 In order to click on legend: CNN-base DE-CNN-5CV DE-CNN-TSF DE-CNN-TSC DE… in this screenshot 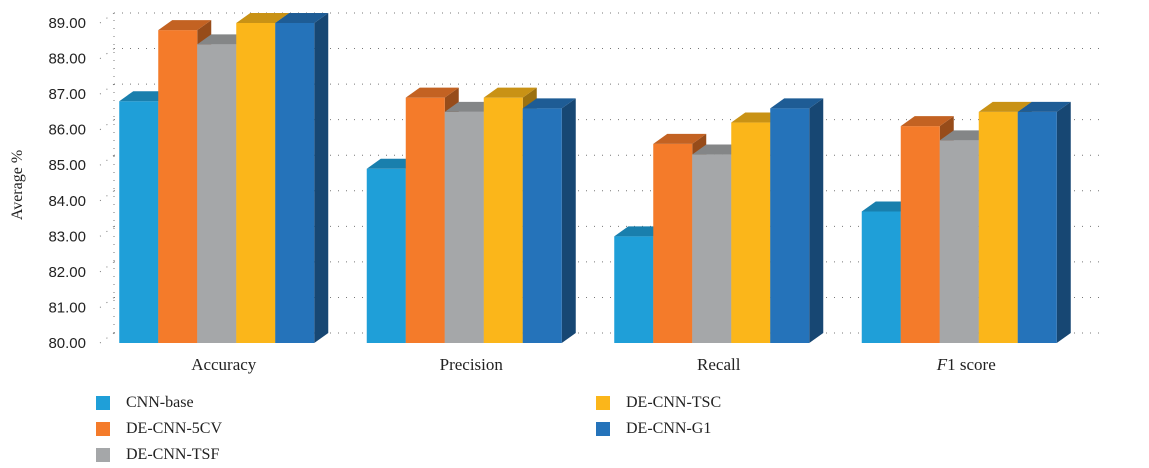, I will do `click(586, 431)`.